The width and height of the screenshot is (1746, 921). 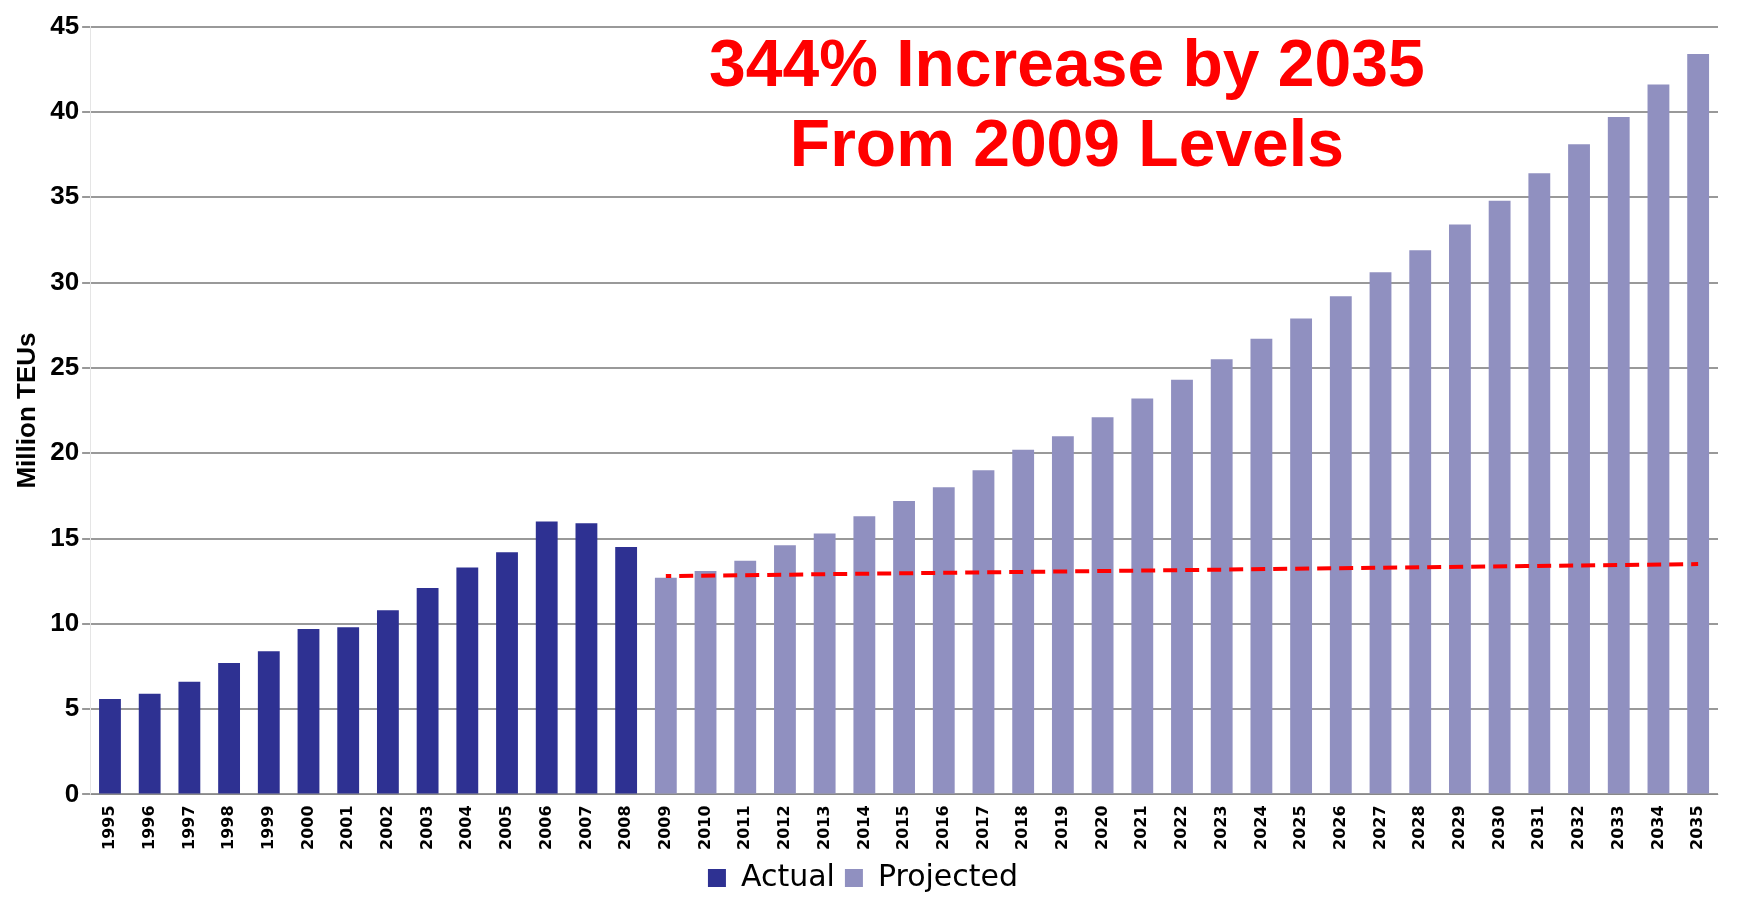 I want to click on x-tick-label: 2005, so click(x=506, y=827).